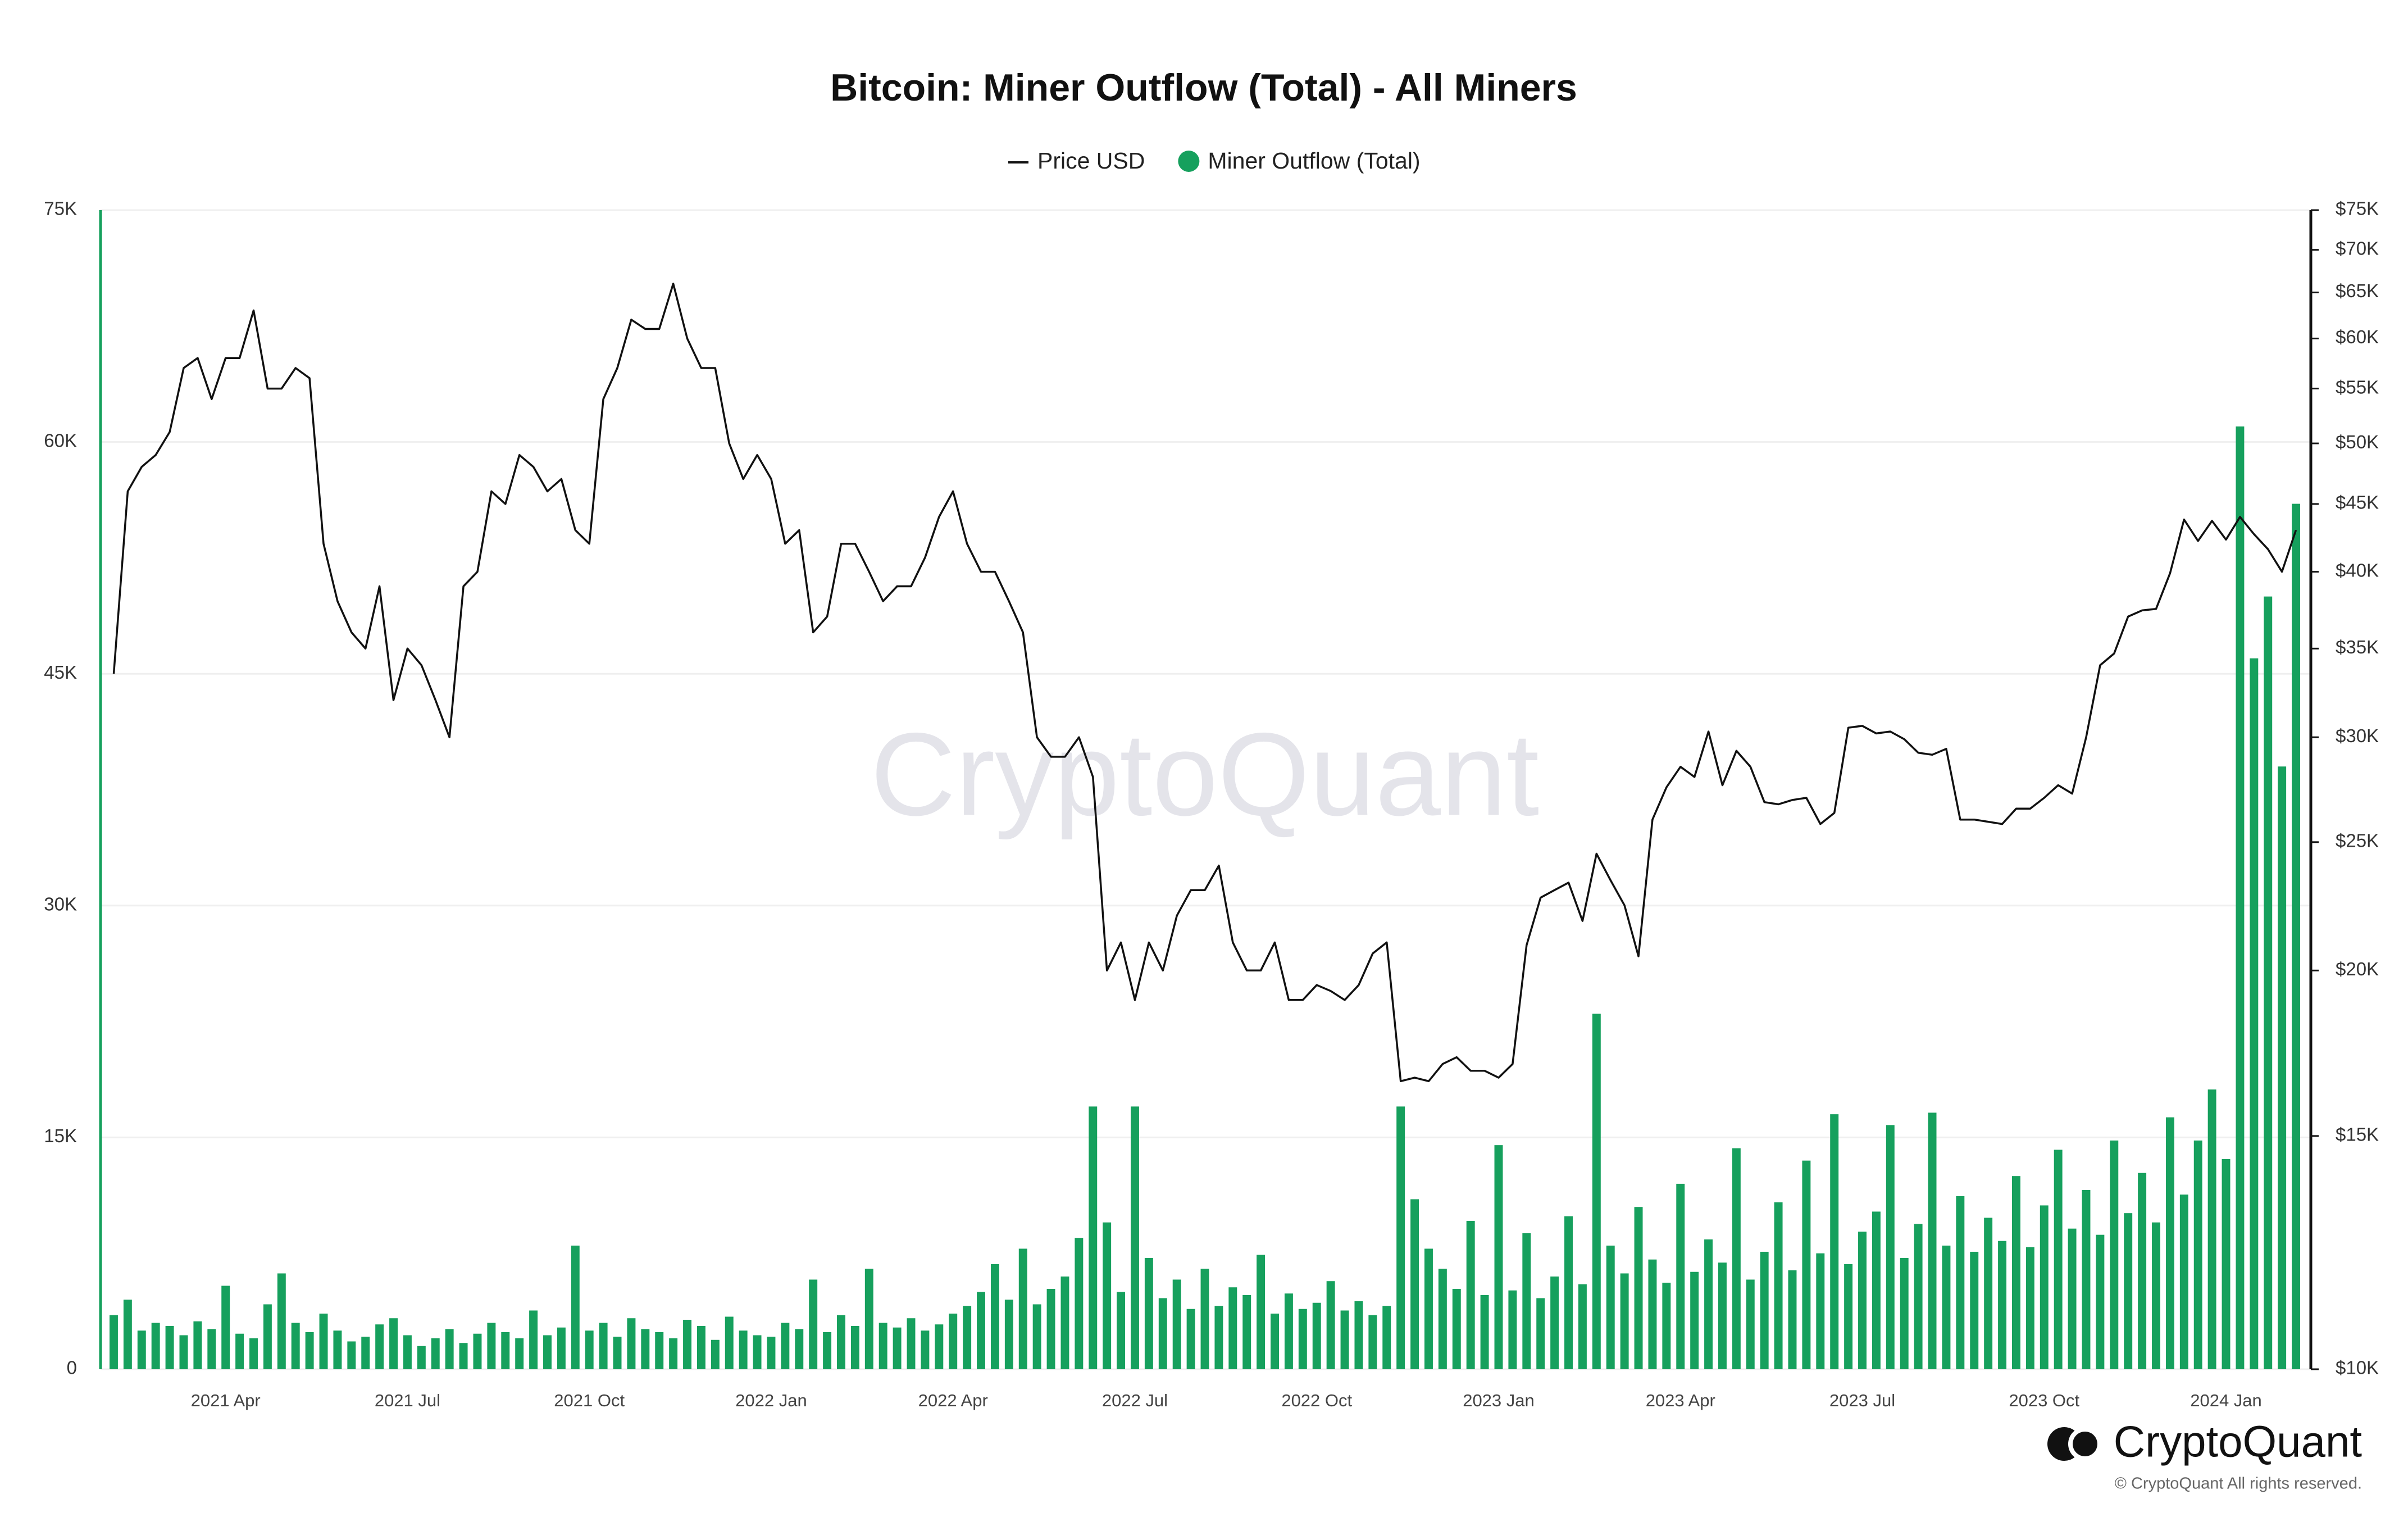  What do you see at coordinates (407, 1400) in the screenshot?
I see `x-tick-label: 2021 Jul` at bounding box center [407, 1400].